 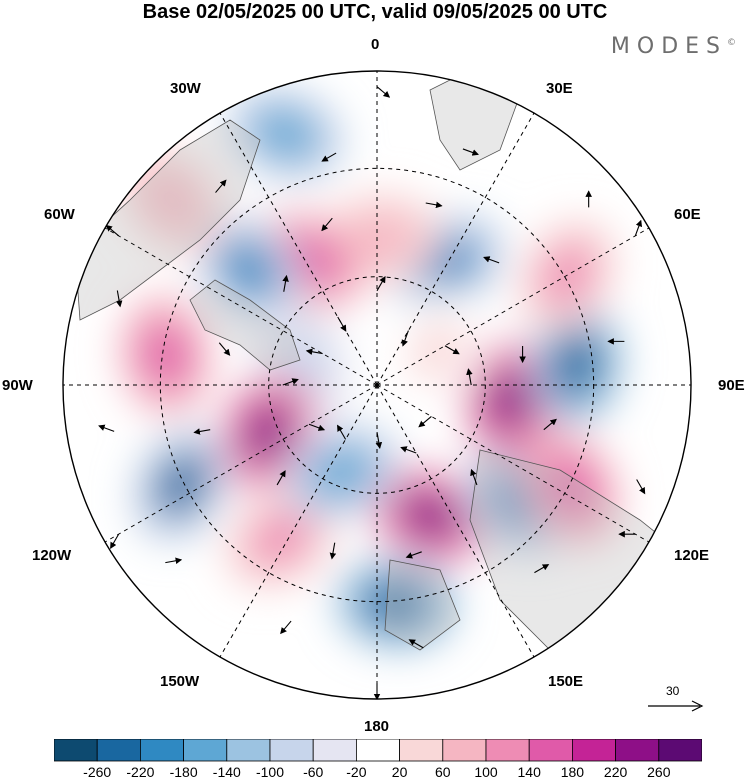 What do you see at coordinates (270, 772) in the screenshot?
I see `colorbar-label: -100` at bounding box center [270, 772].